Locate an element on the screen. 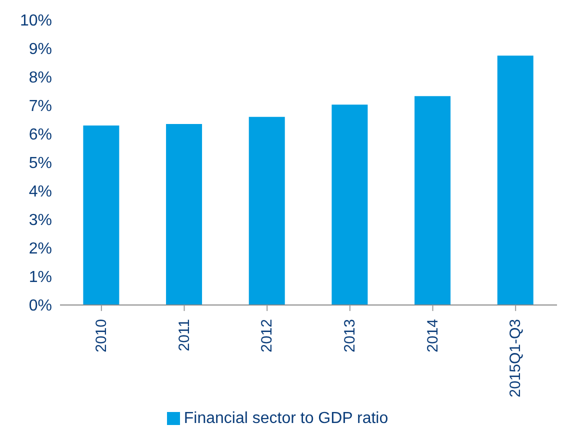 The image size is (575, 441). y-tick-label: 9% is located at coordinates (40, 49).